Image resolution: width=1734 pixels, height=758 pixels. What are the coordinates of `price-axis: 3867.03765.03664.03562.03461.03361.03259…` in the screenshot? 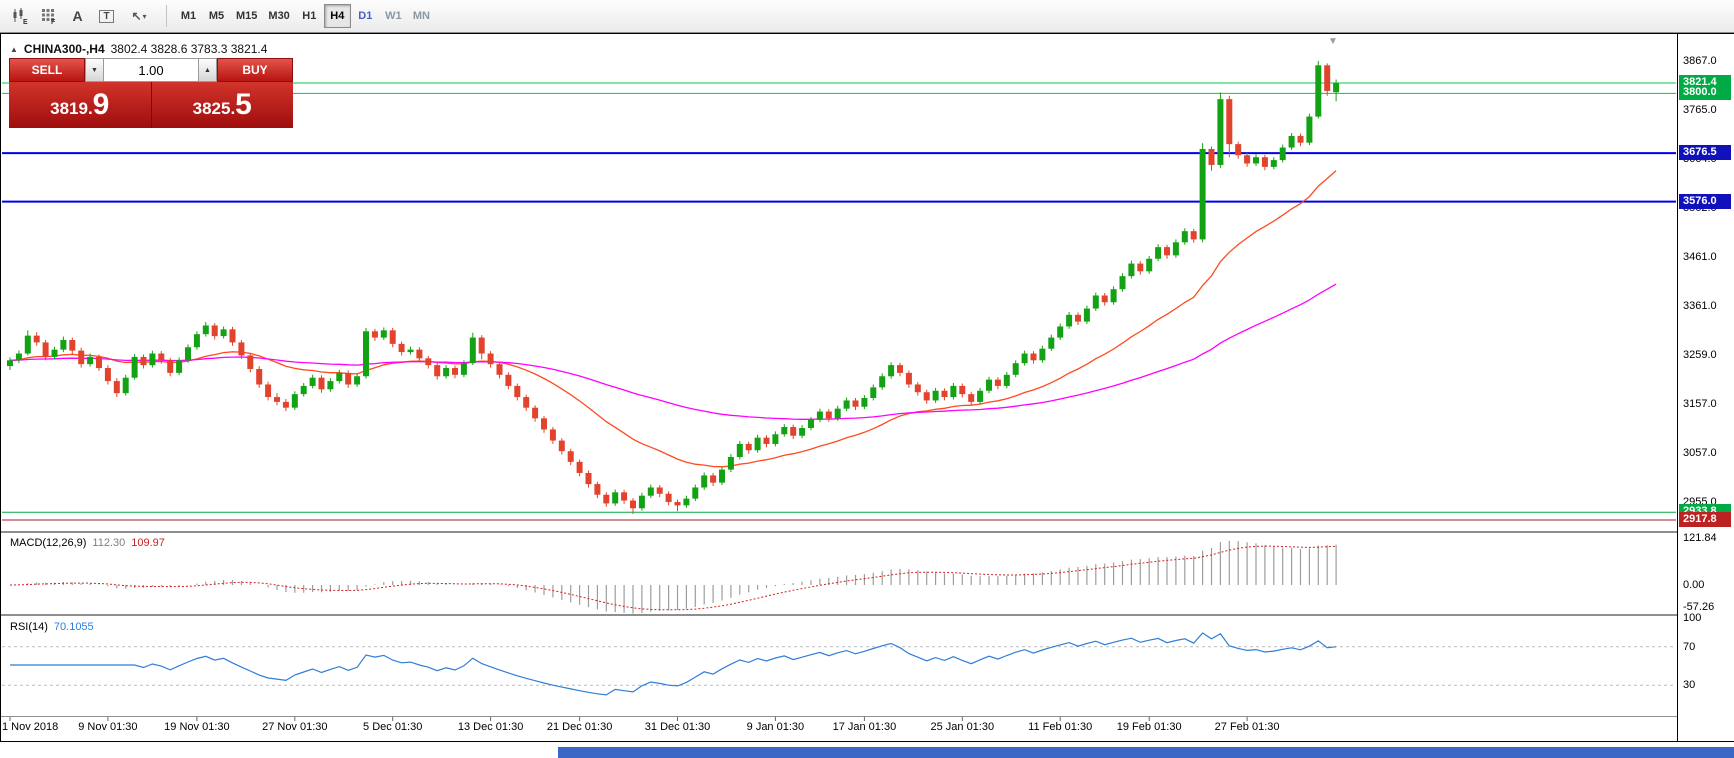 It's located at (1705, 387).